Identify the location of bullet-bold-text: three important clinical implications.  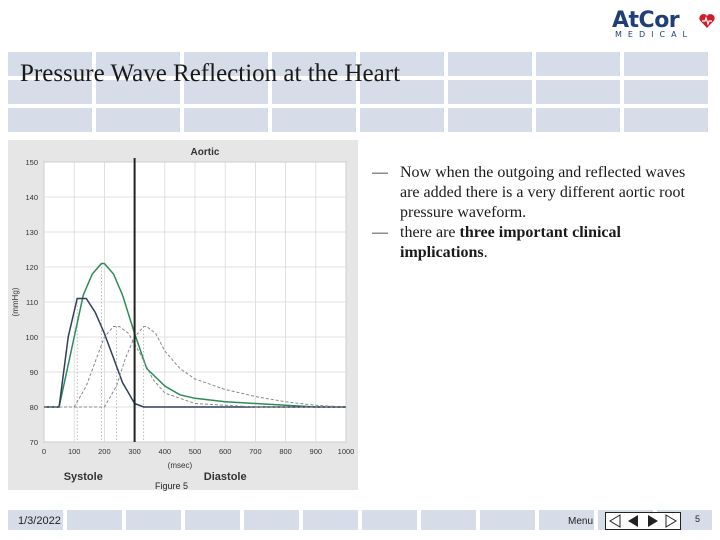
(510, 242).